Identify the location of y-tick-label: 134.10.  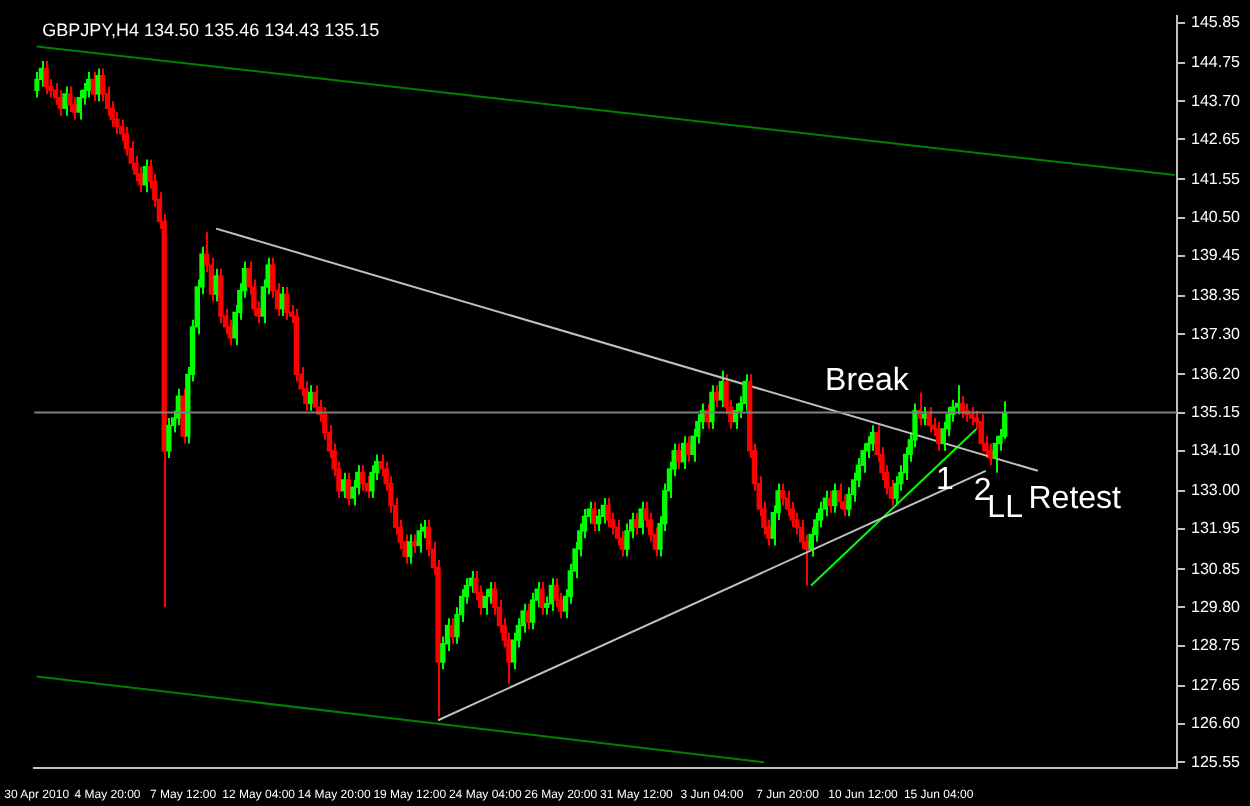
(1216, 450).